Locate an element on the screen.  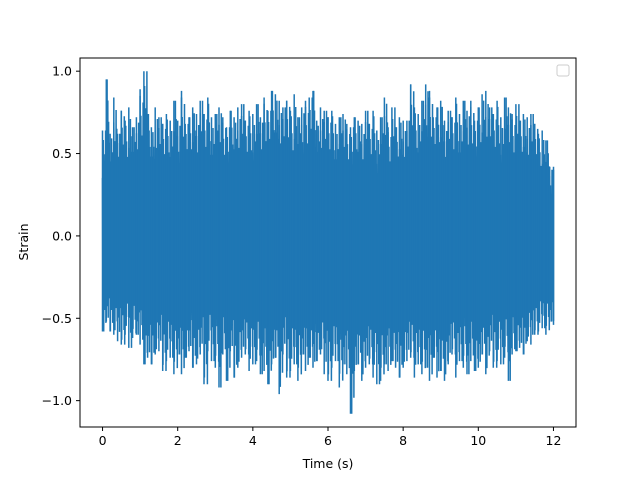
y-tick-label: 1.0 is located at coordinates (62, 71).